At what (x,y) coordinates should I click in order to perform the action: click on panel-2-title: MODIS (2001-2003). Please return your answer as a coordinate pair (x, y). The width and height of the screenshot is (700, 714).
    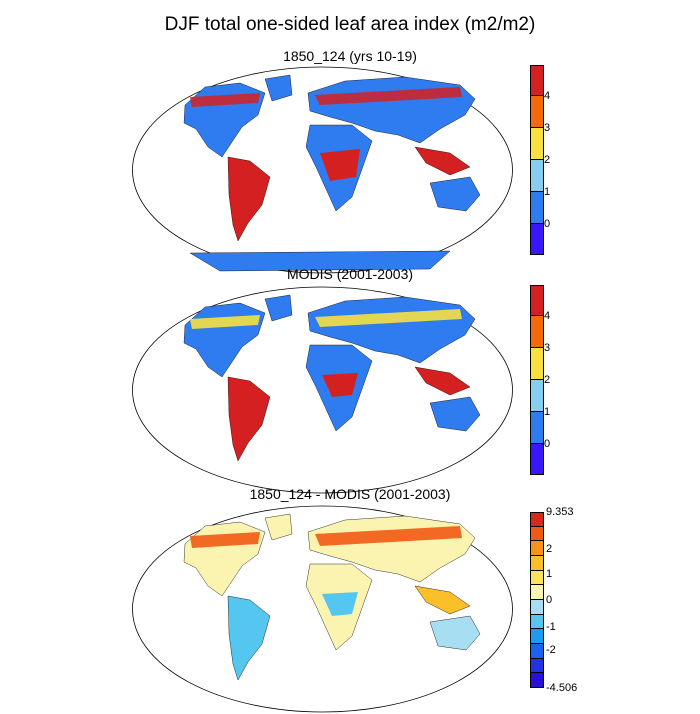
    Looking at the image, I should click on (350, 274).